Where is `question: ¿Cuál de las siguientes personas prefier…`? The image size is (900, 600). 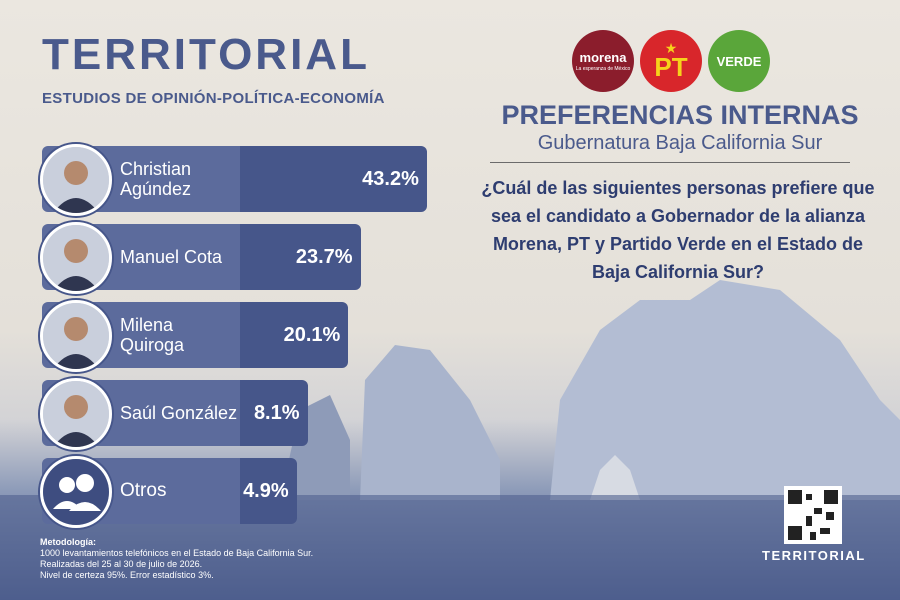 question: ¿Cuál de las siguientes personas prefier… is located at coordinates (678, 230).